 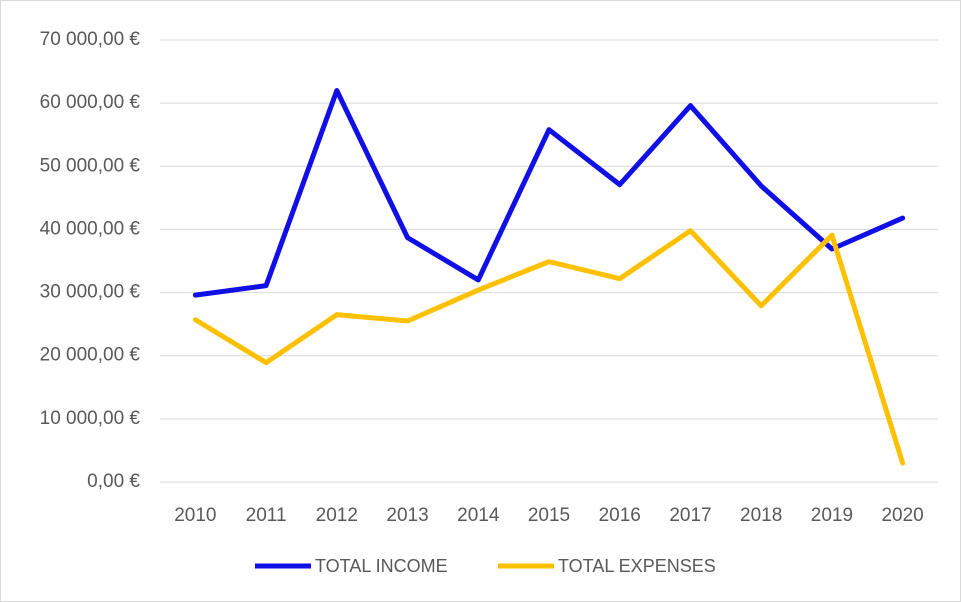 I want to click on x-tick-label: 2011, so click(x=266, y=515).